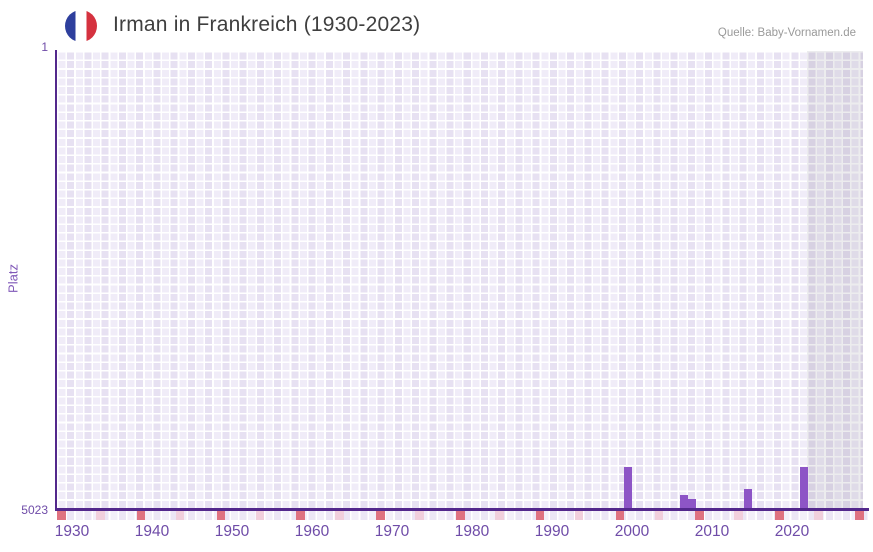  Describe the element at coordinates (34, 510) in the screenshot. I see `y-tick-bottom: 5023` at that location.